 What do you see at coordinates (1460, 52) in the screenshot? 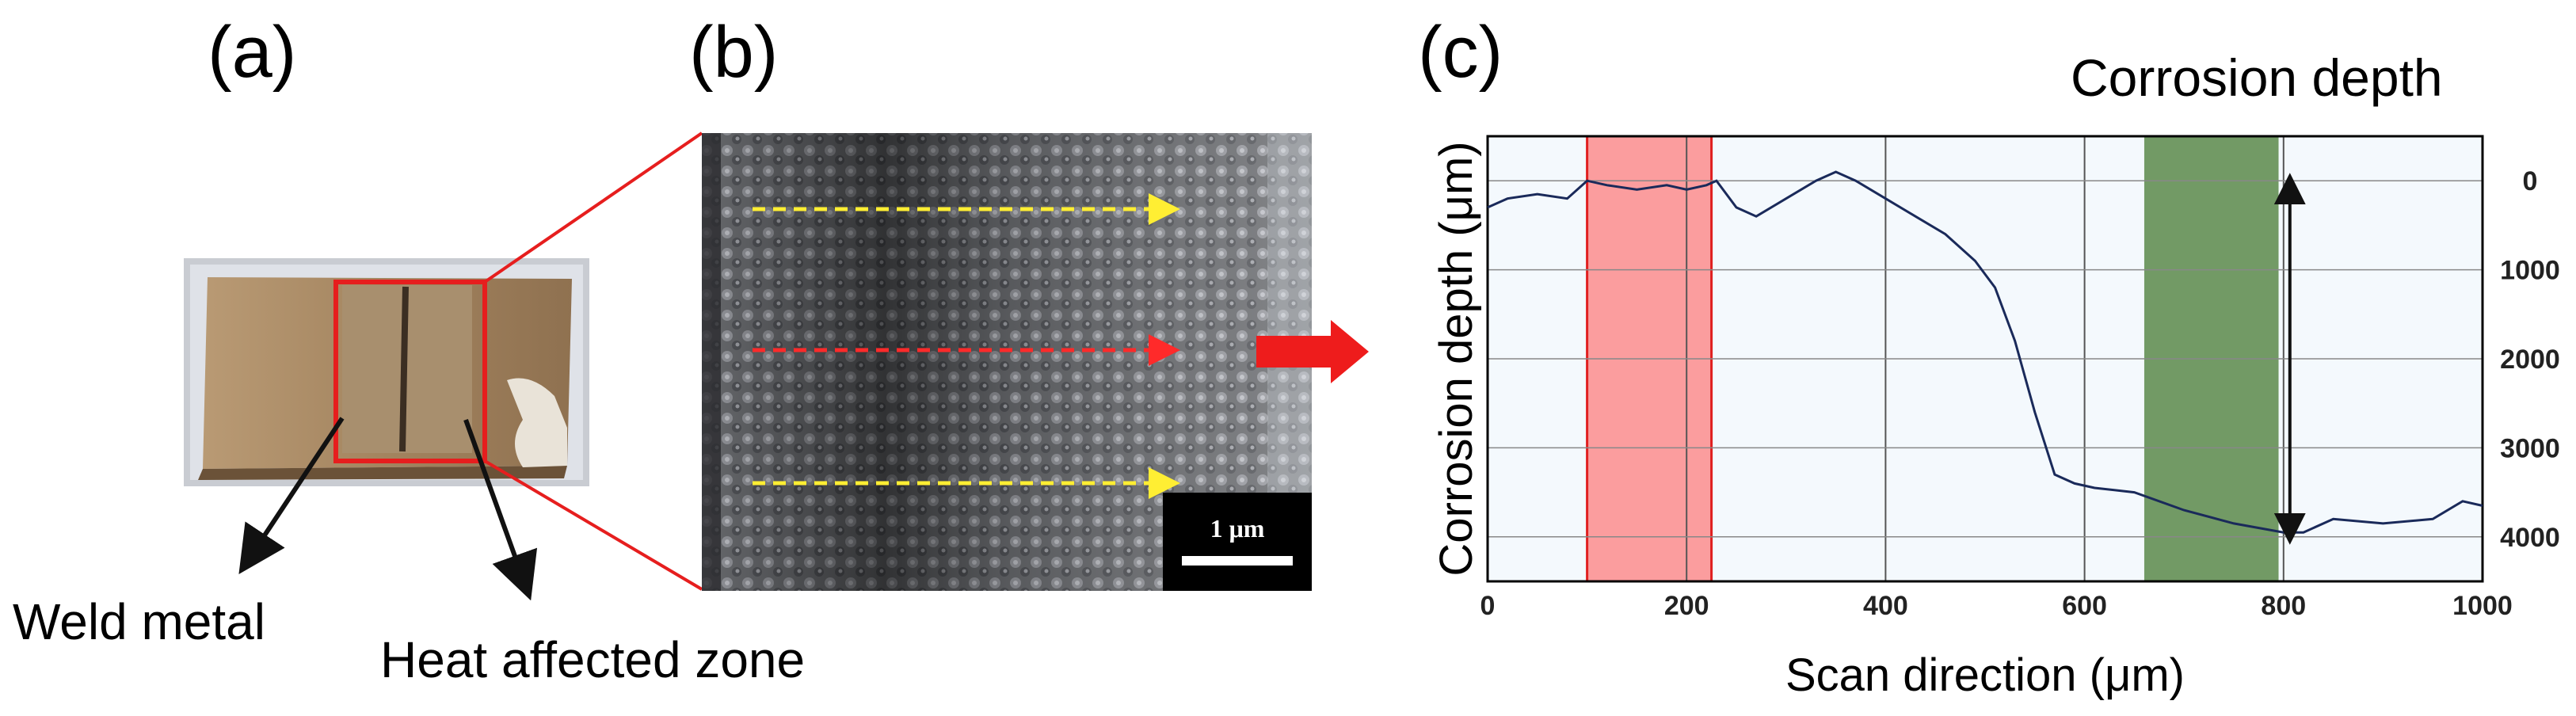
I see `panel-c-label: (c)` at bounding box center [1460, 52].